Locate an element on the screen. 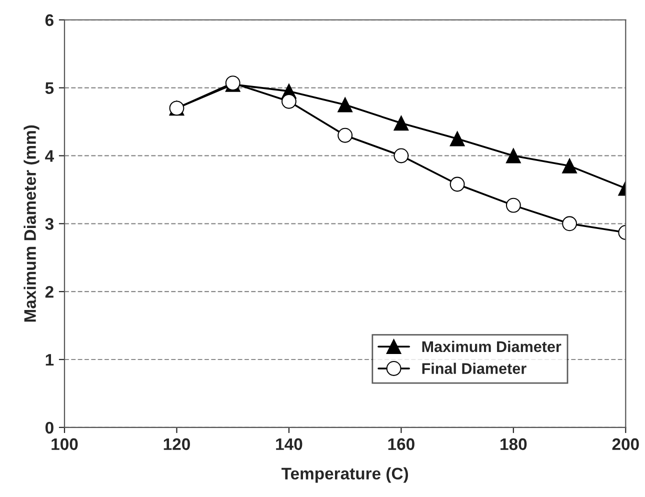 The height and width of the screenshot is (497, 645). legend-label: Maximum Diameter is located at coordinates (492, 346).